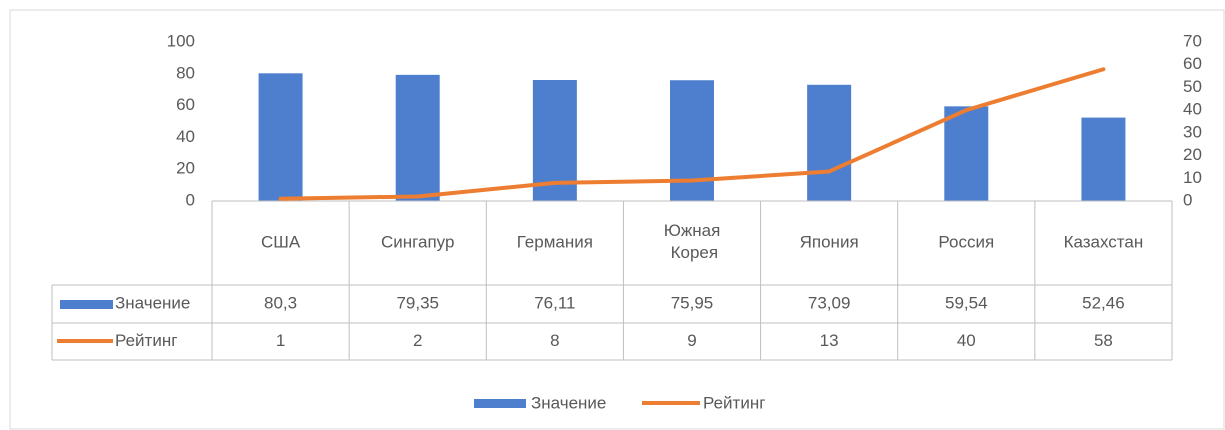 Image resolution: width=1225 pixels, height=430 pixels. Describe the element at coordinates (1192, 154) in the screenshot. I see `y2-tick-label: 20` at that location.